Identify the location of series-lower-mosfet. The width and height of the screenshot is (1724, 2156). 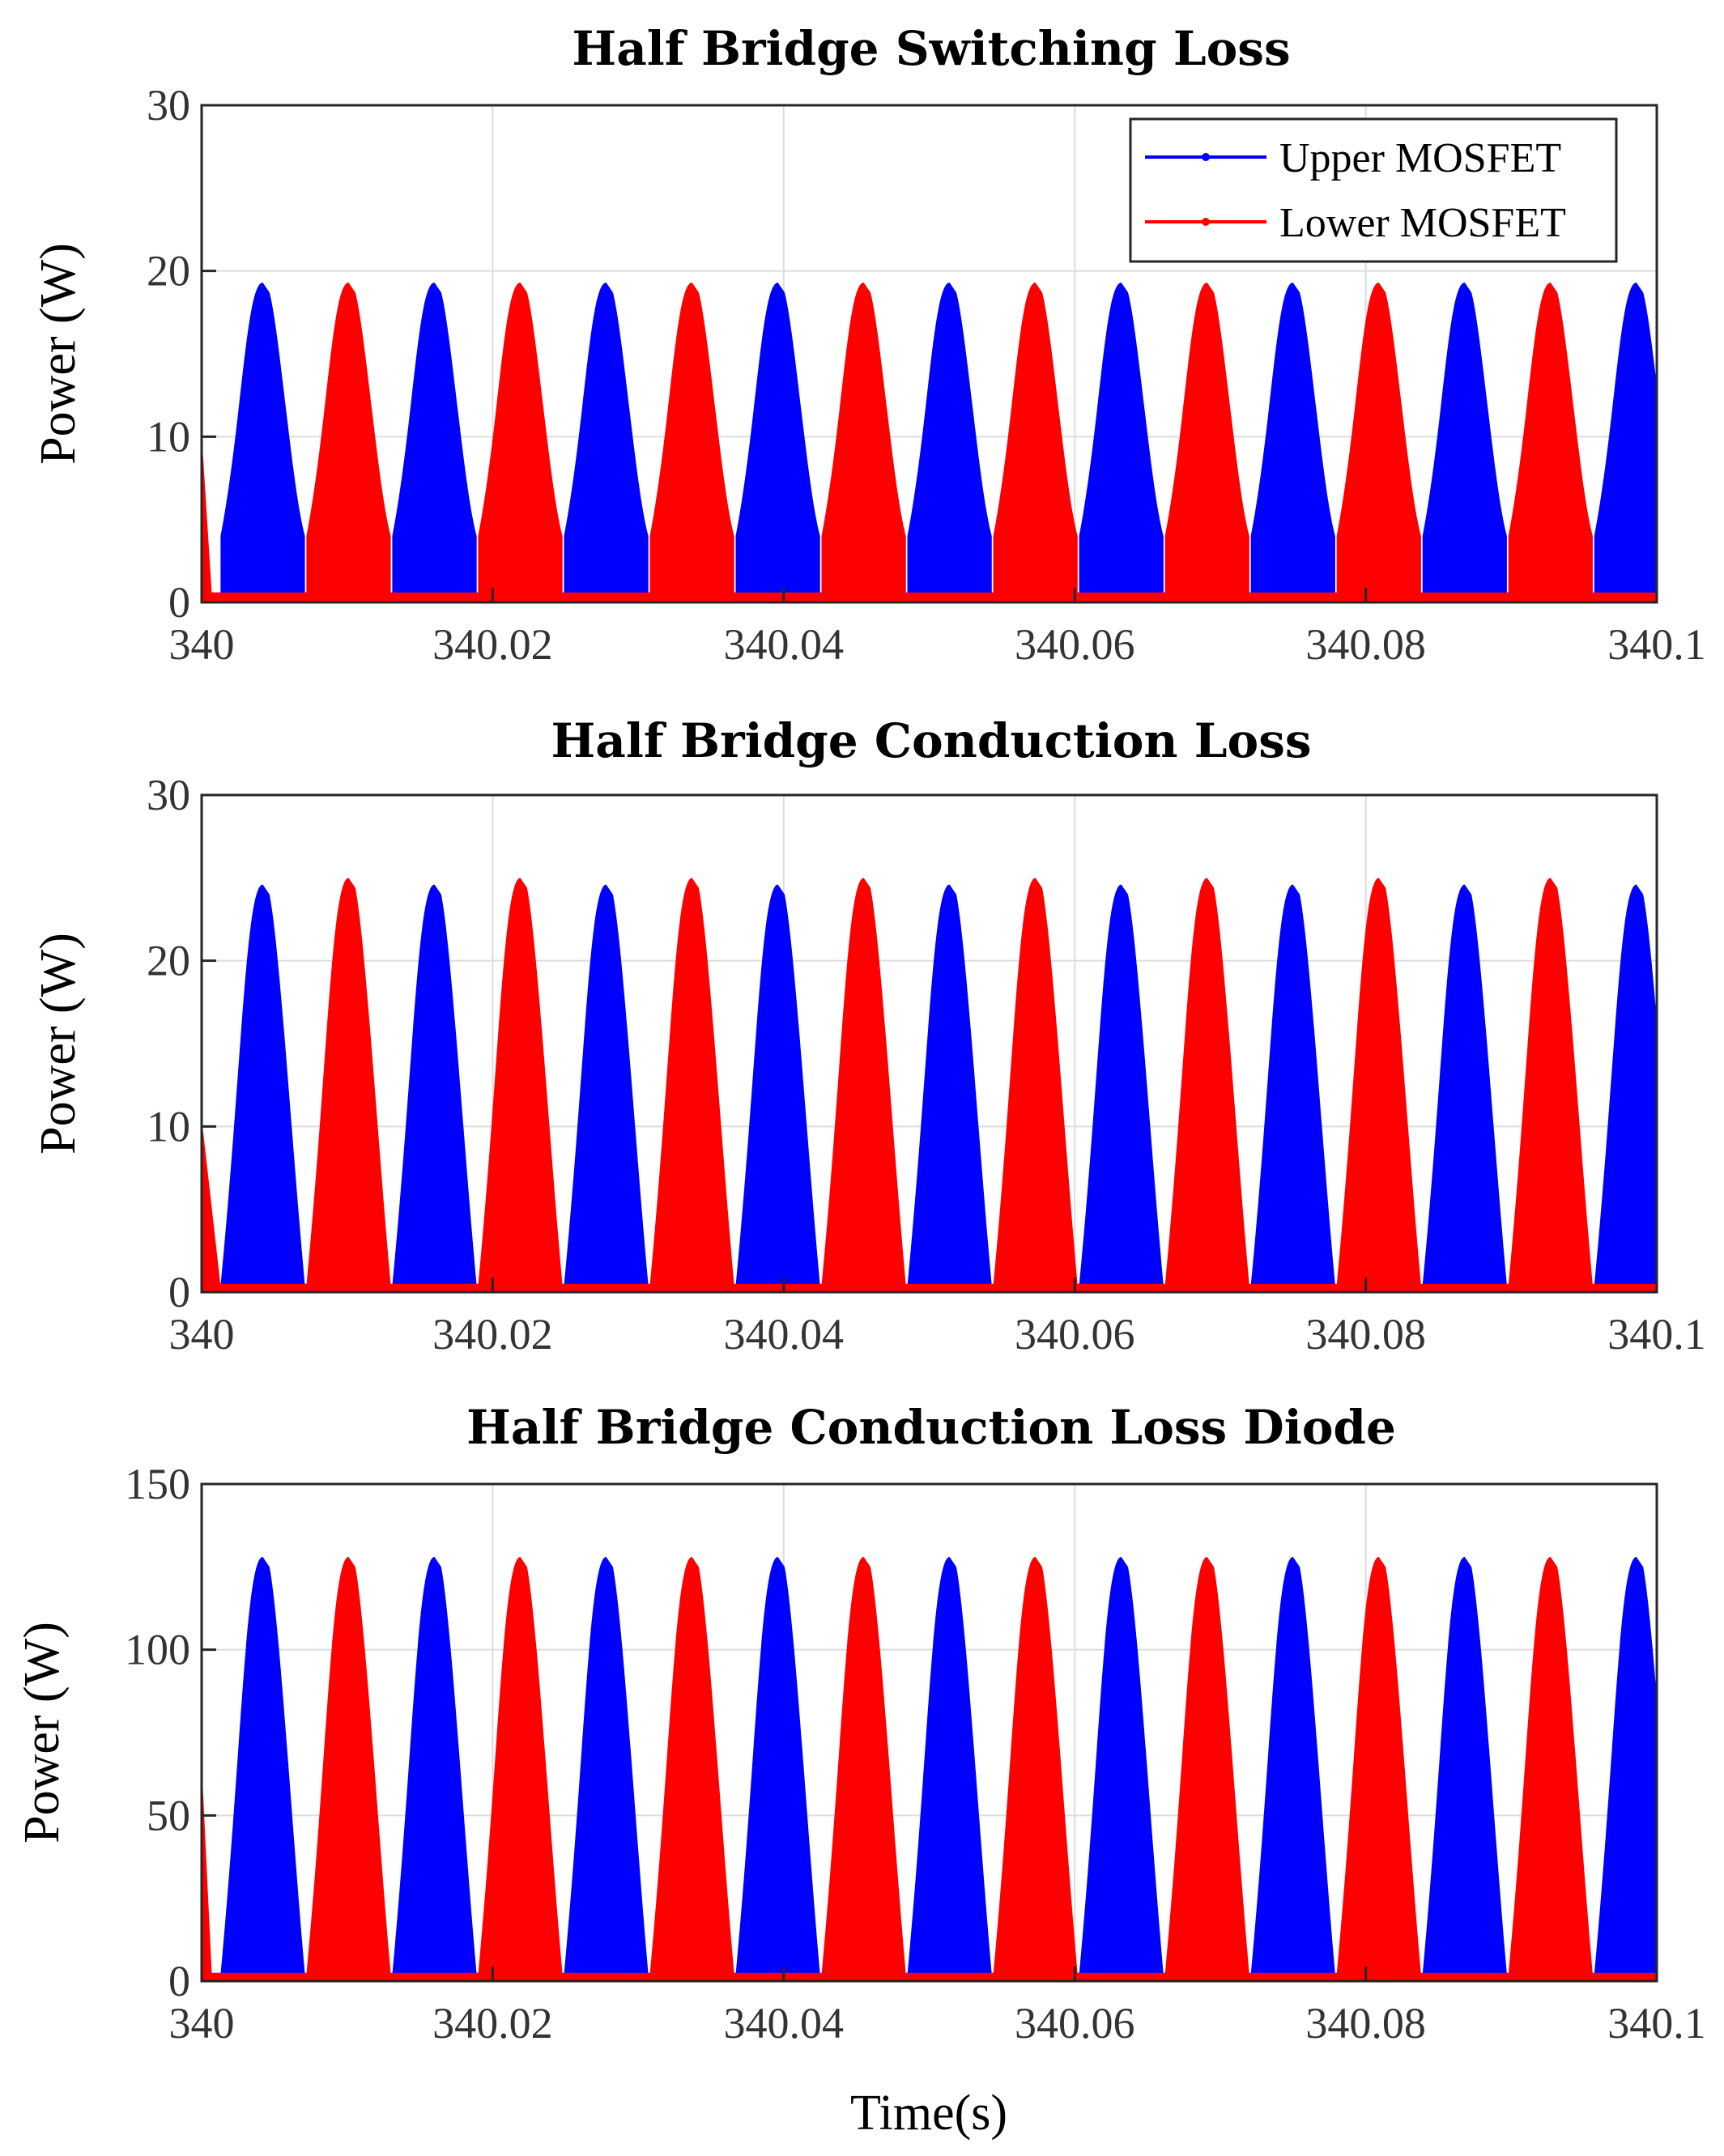
(929, 442).